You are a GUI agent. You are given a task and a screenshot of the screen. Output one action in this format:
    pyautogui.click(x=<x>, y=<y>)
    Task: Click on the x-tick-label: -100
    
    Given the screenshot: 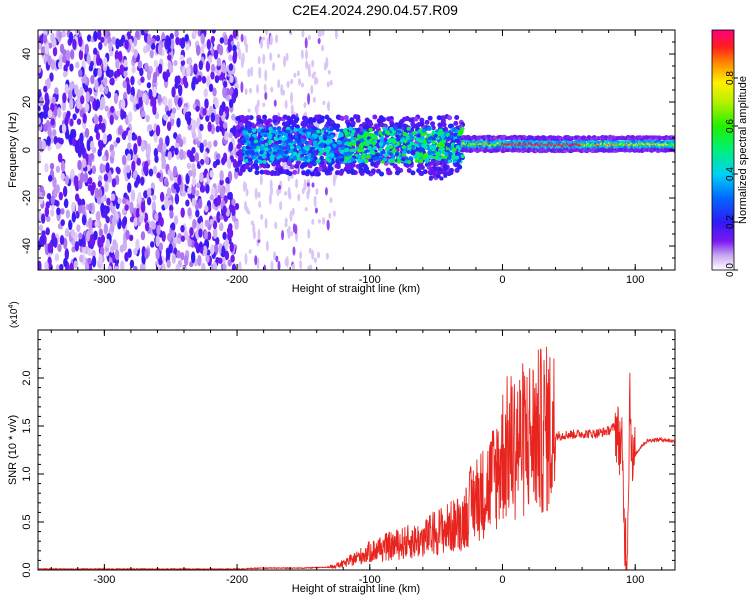 What is the action you would take?
    pyautogui.click(x=370, y=280)
    